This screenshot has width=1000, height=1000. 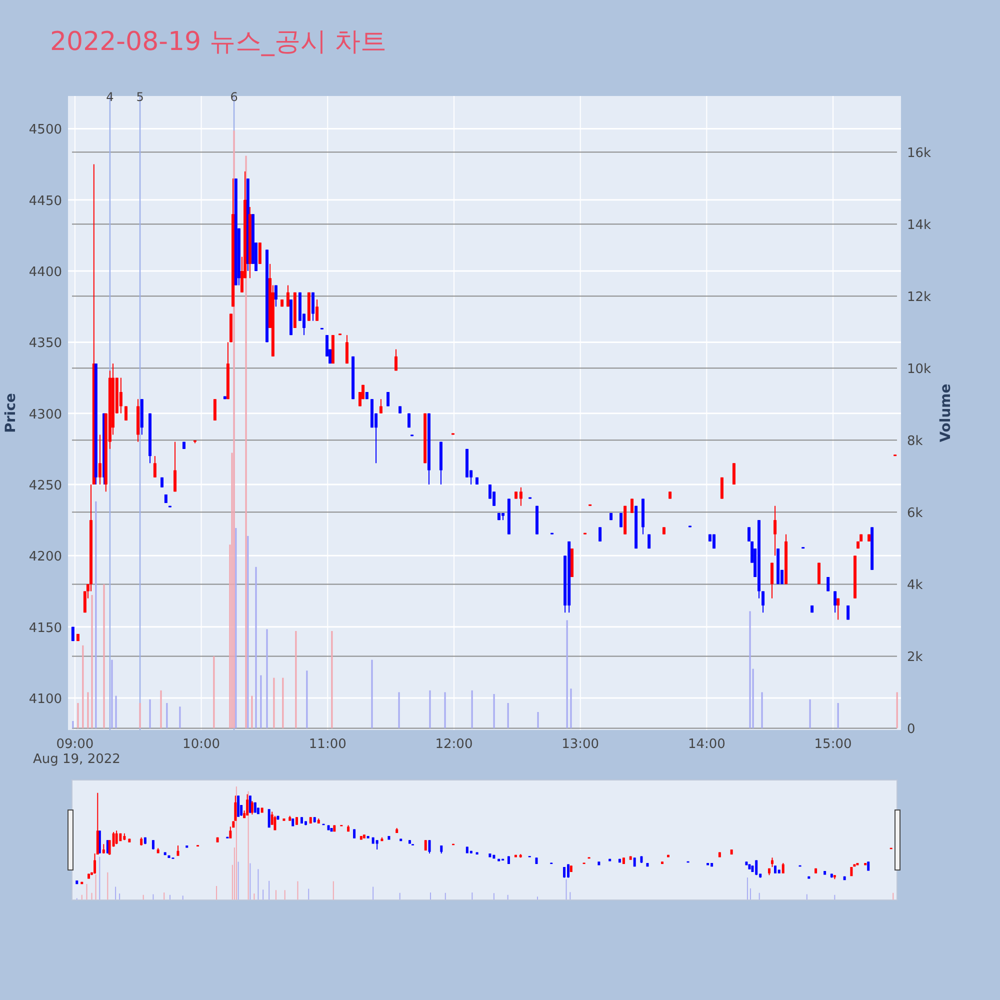 I want to click on y-tick-label: 4350, so click(x=45, y=344).